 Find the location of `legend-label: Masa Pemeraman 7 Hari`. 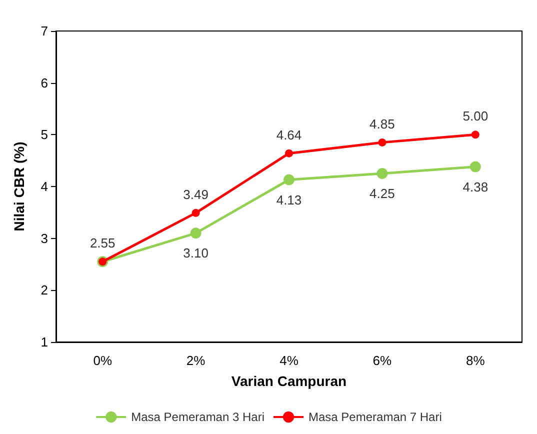

legend-label: Masa Pemeraman 7 Hari is located at coordinates (375, 417).